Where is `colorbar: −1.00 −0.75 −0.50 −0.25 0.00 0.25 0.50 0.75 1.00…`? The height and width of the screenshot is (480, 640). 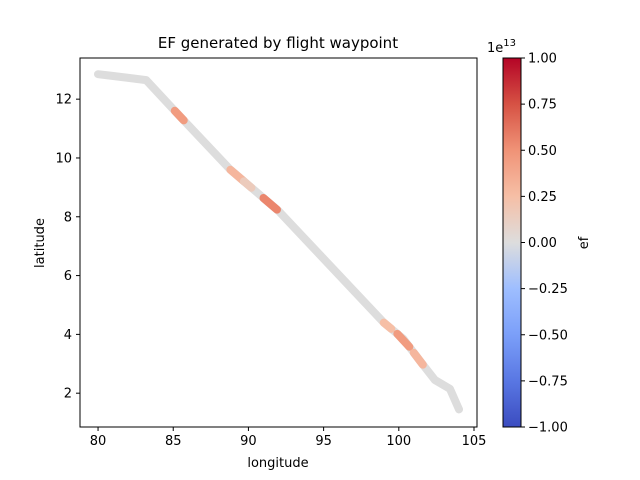
colorbar: −1.00 −0.75 −0.50 −0.25 0.00 0.25 0.50 0.75 1.00… is located at coordinates (539, 237).